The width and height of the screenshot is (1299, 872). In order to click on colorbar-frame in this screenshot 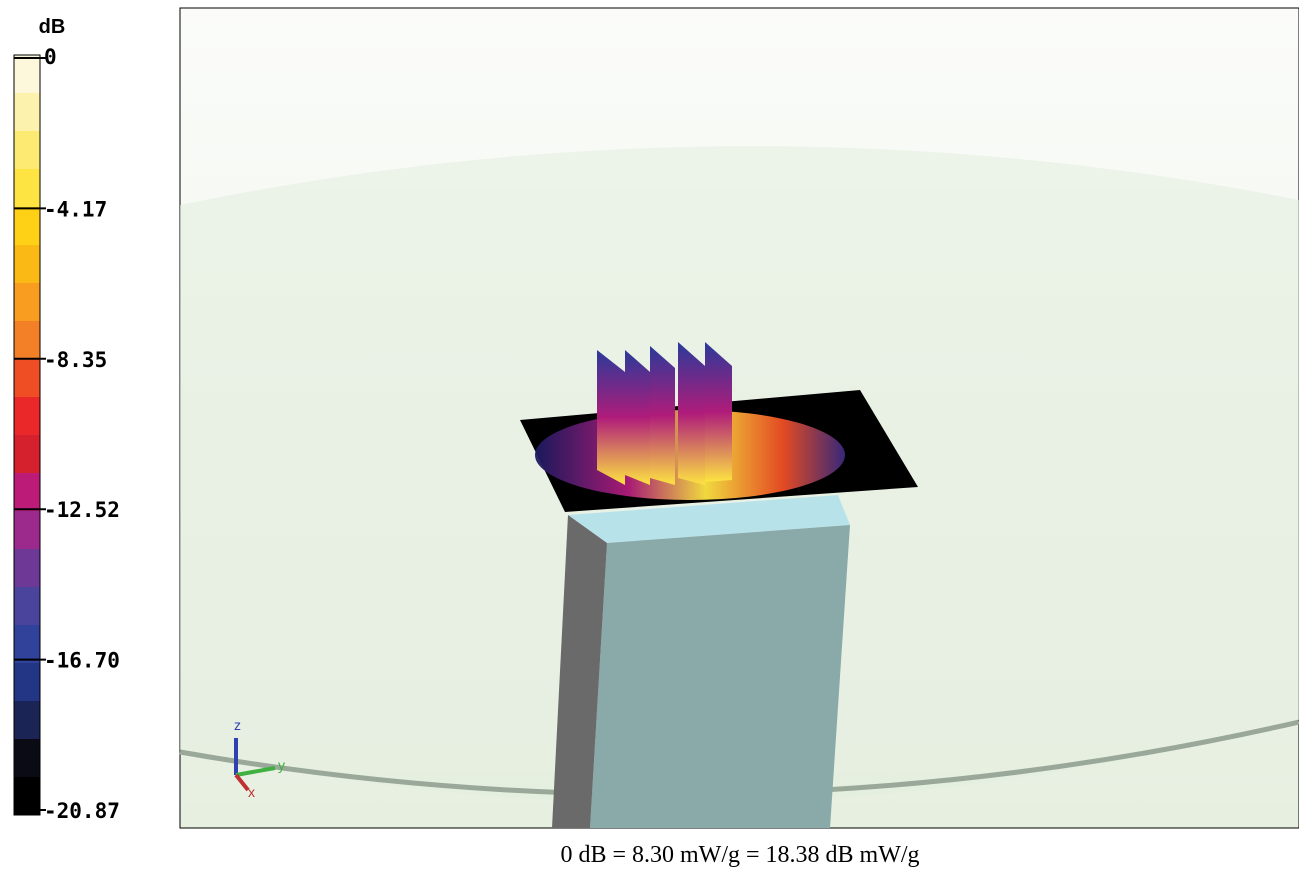, I will do `click(27, 435)`.